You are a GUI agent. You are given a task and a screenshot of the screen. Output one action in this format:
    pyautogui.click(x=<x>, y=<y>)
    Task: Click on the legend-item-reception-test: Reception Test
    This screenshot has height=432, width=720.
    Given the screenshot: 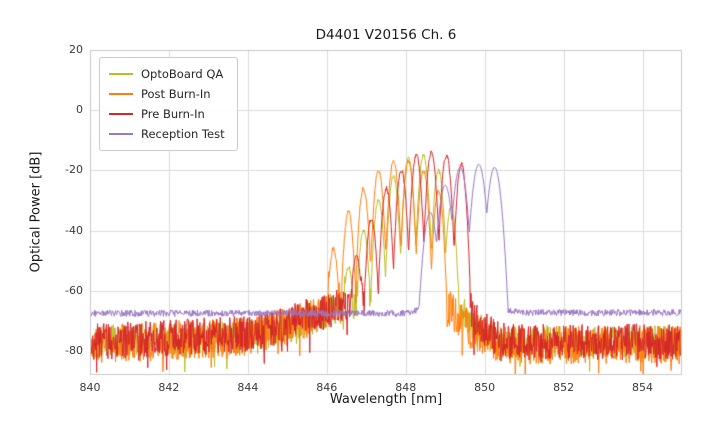 What is the action you would take?
    pyautogui.click(x=167, y=134)
    